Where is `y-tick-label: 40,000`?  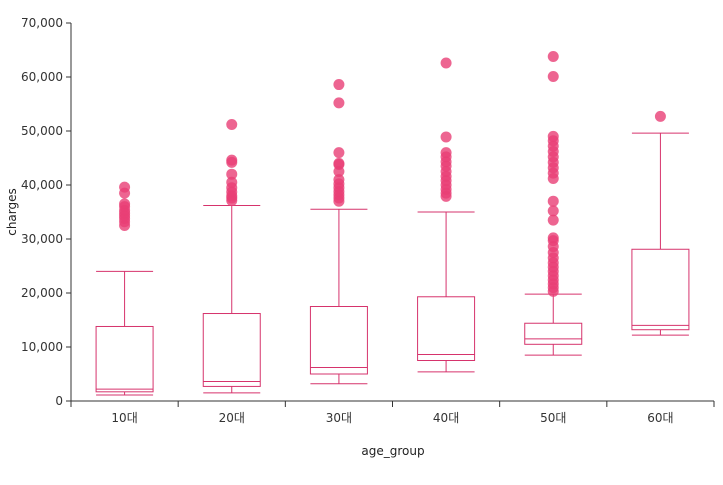
y-tick-label: 40,000 is located at coordinates (42, 185).